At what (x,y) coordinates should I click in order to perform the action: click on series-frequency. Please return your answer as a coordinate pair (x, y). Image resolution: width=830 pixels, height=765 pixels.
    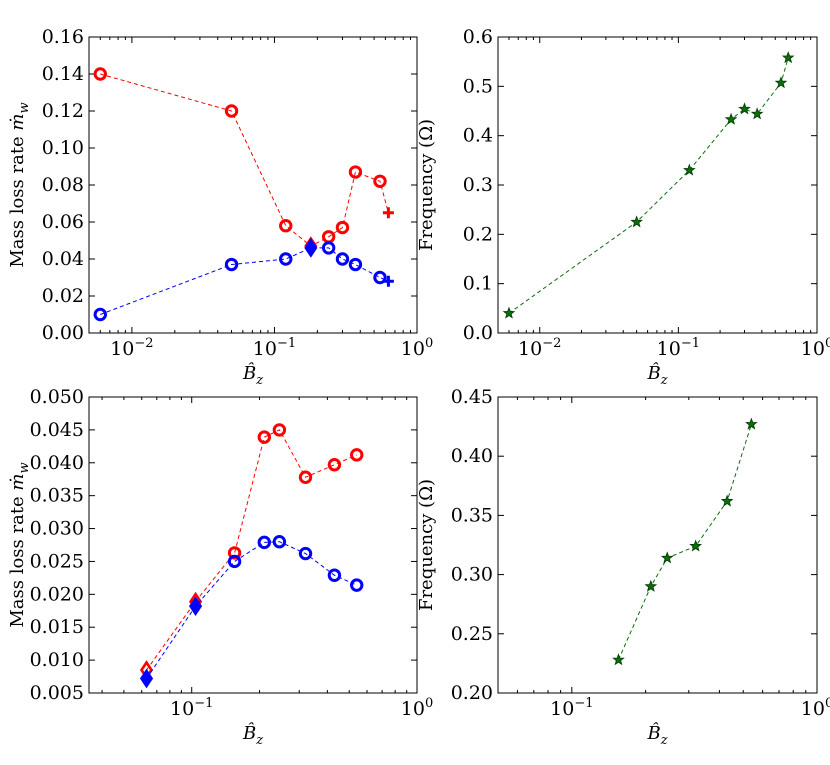
    Looking at the image, I should click on (648, 185).